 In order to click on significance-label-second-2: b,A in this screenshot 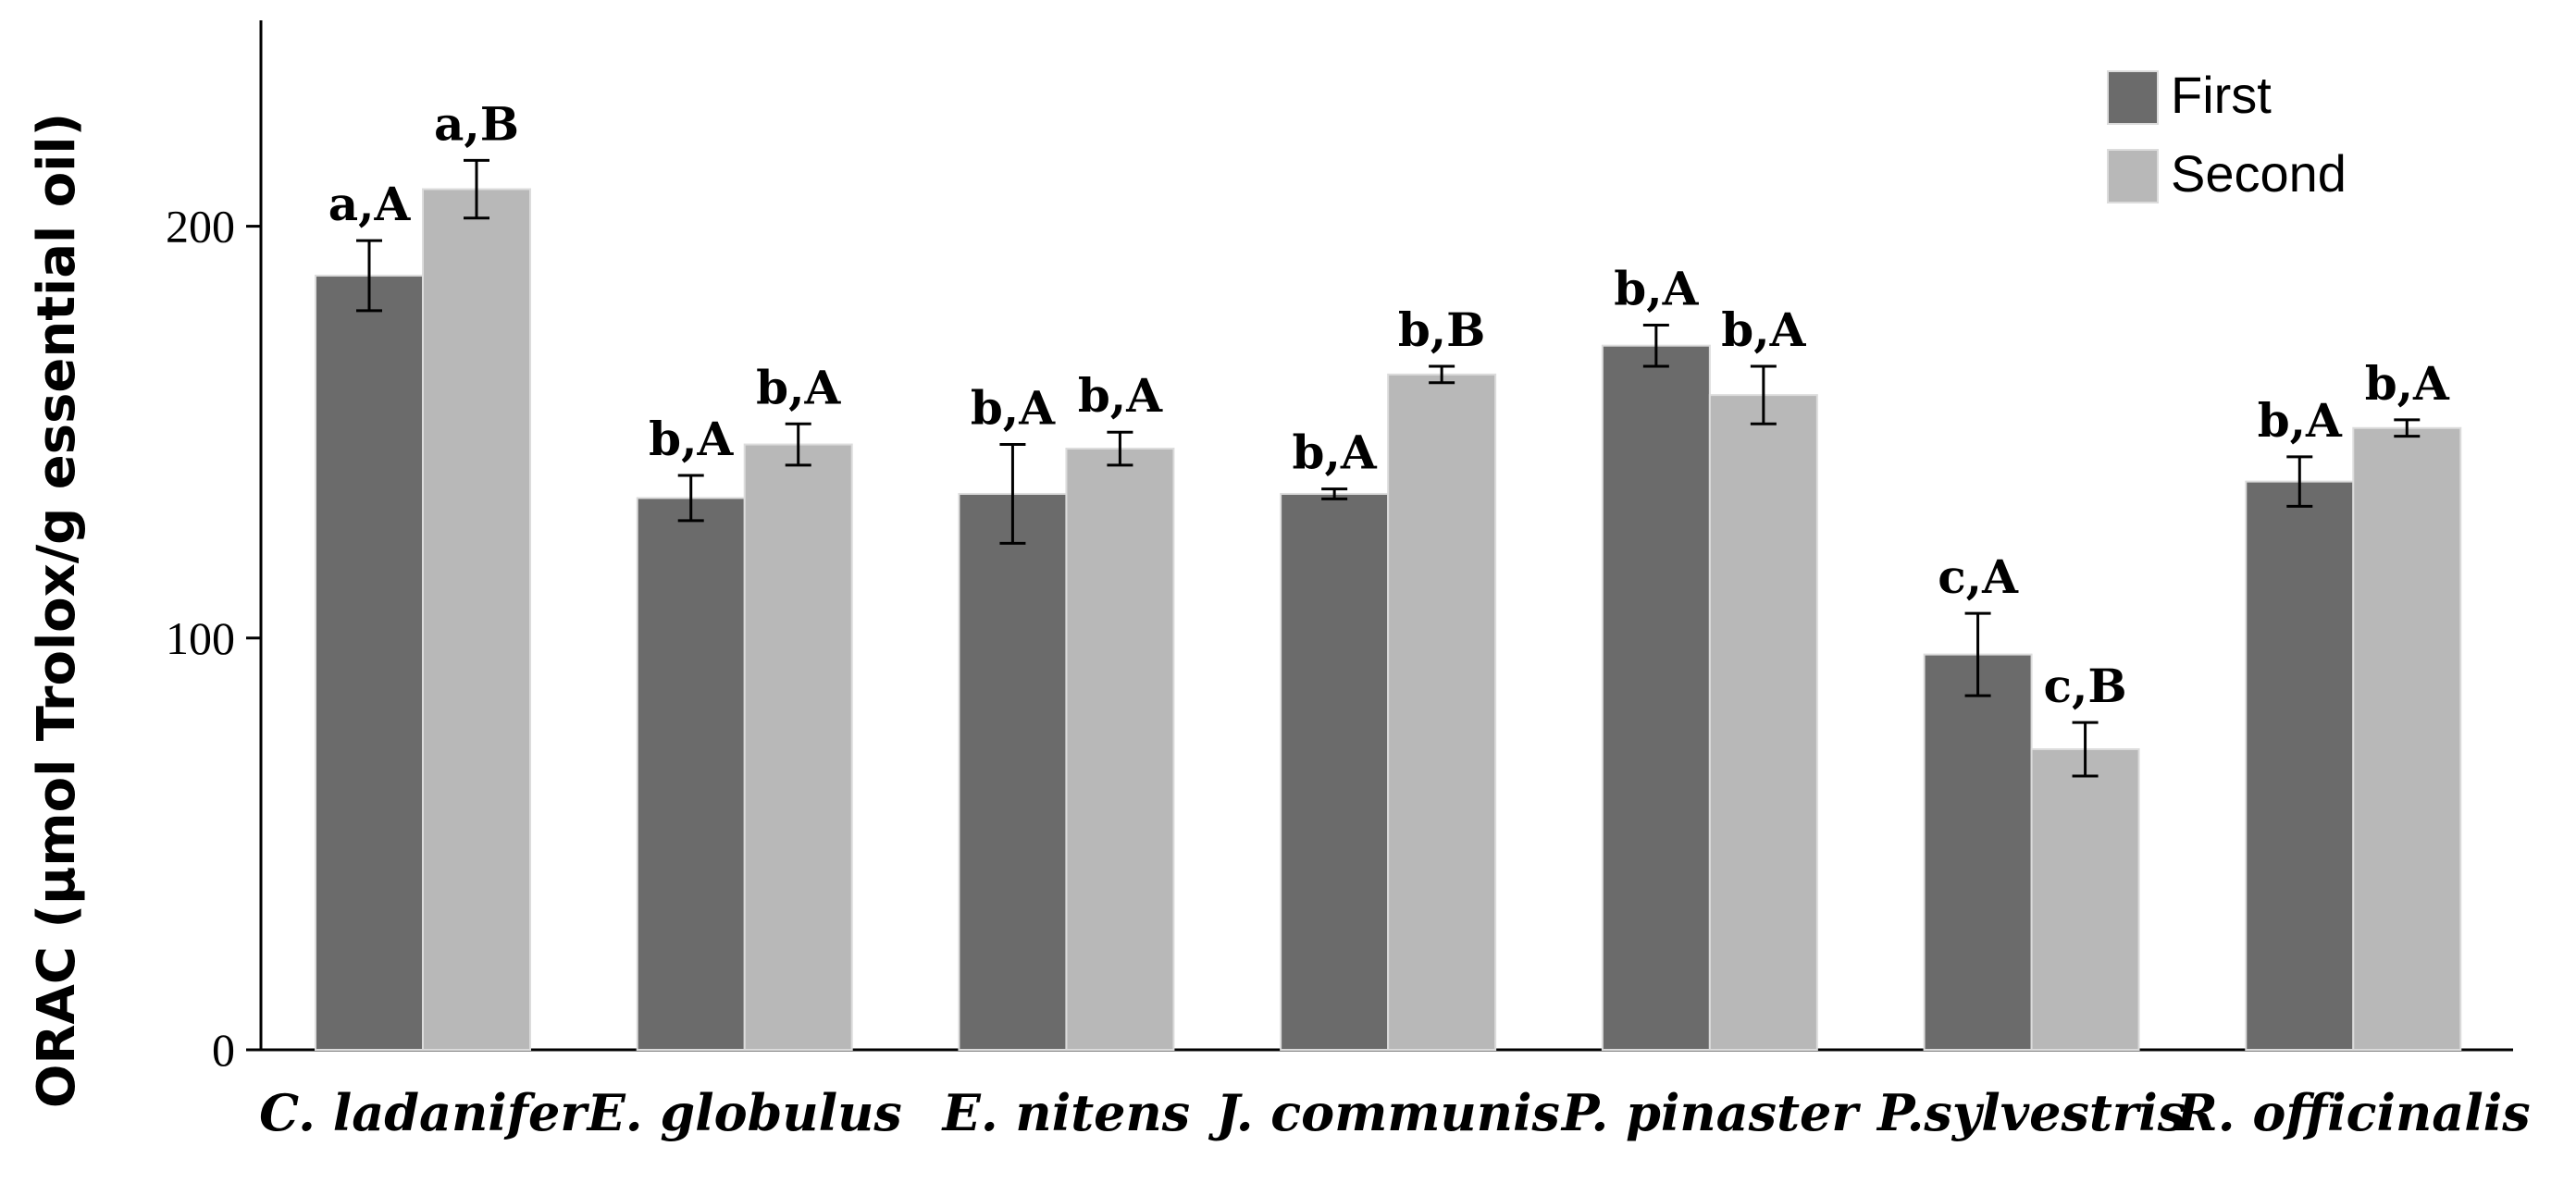, I will do `click(1120, 395)`.